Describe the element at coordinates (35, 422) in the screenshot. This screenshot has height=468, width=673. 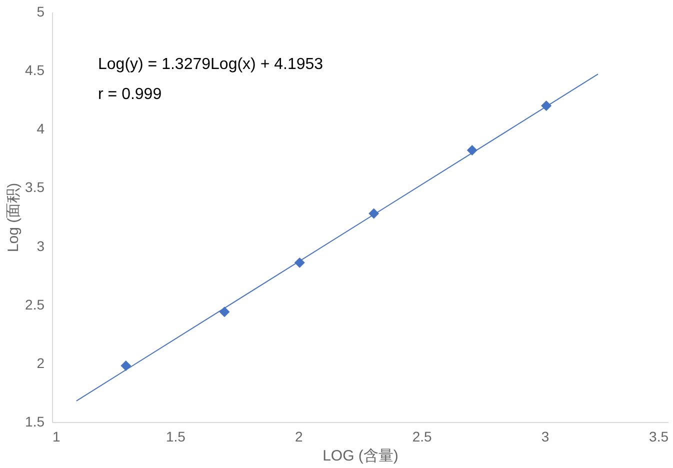
I see `y-tick-label: 1.5` at that location.